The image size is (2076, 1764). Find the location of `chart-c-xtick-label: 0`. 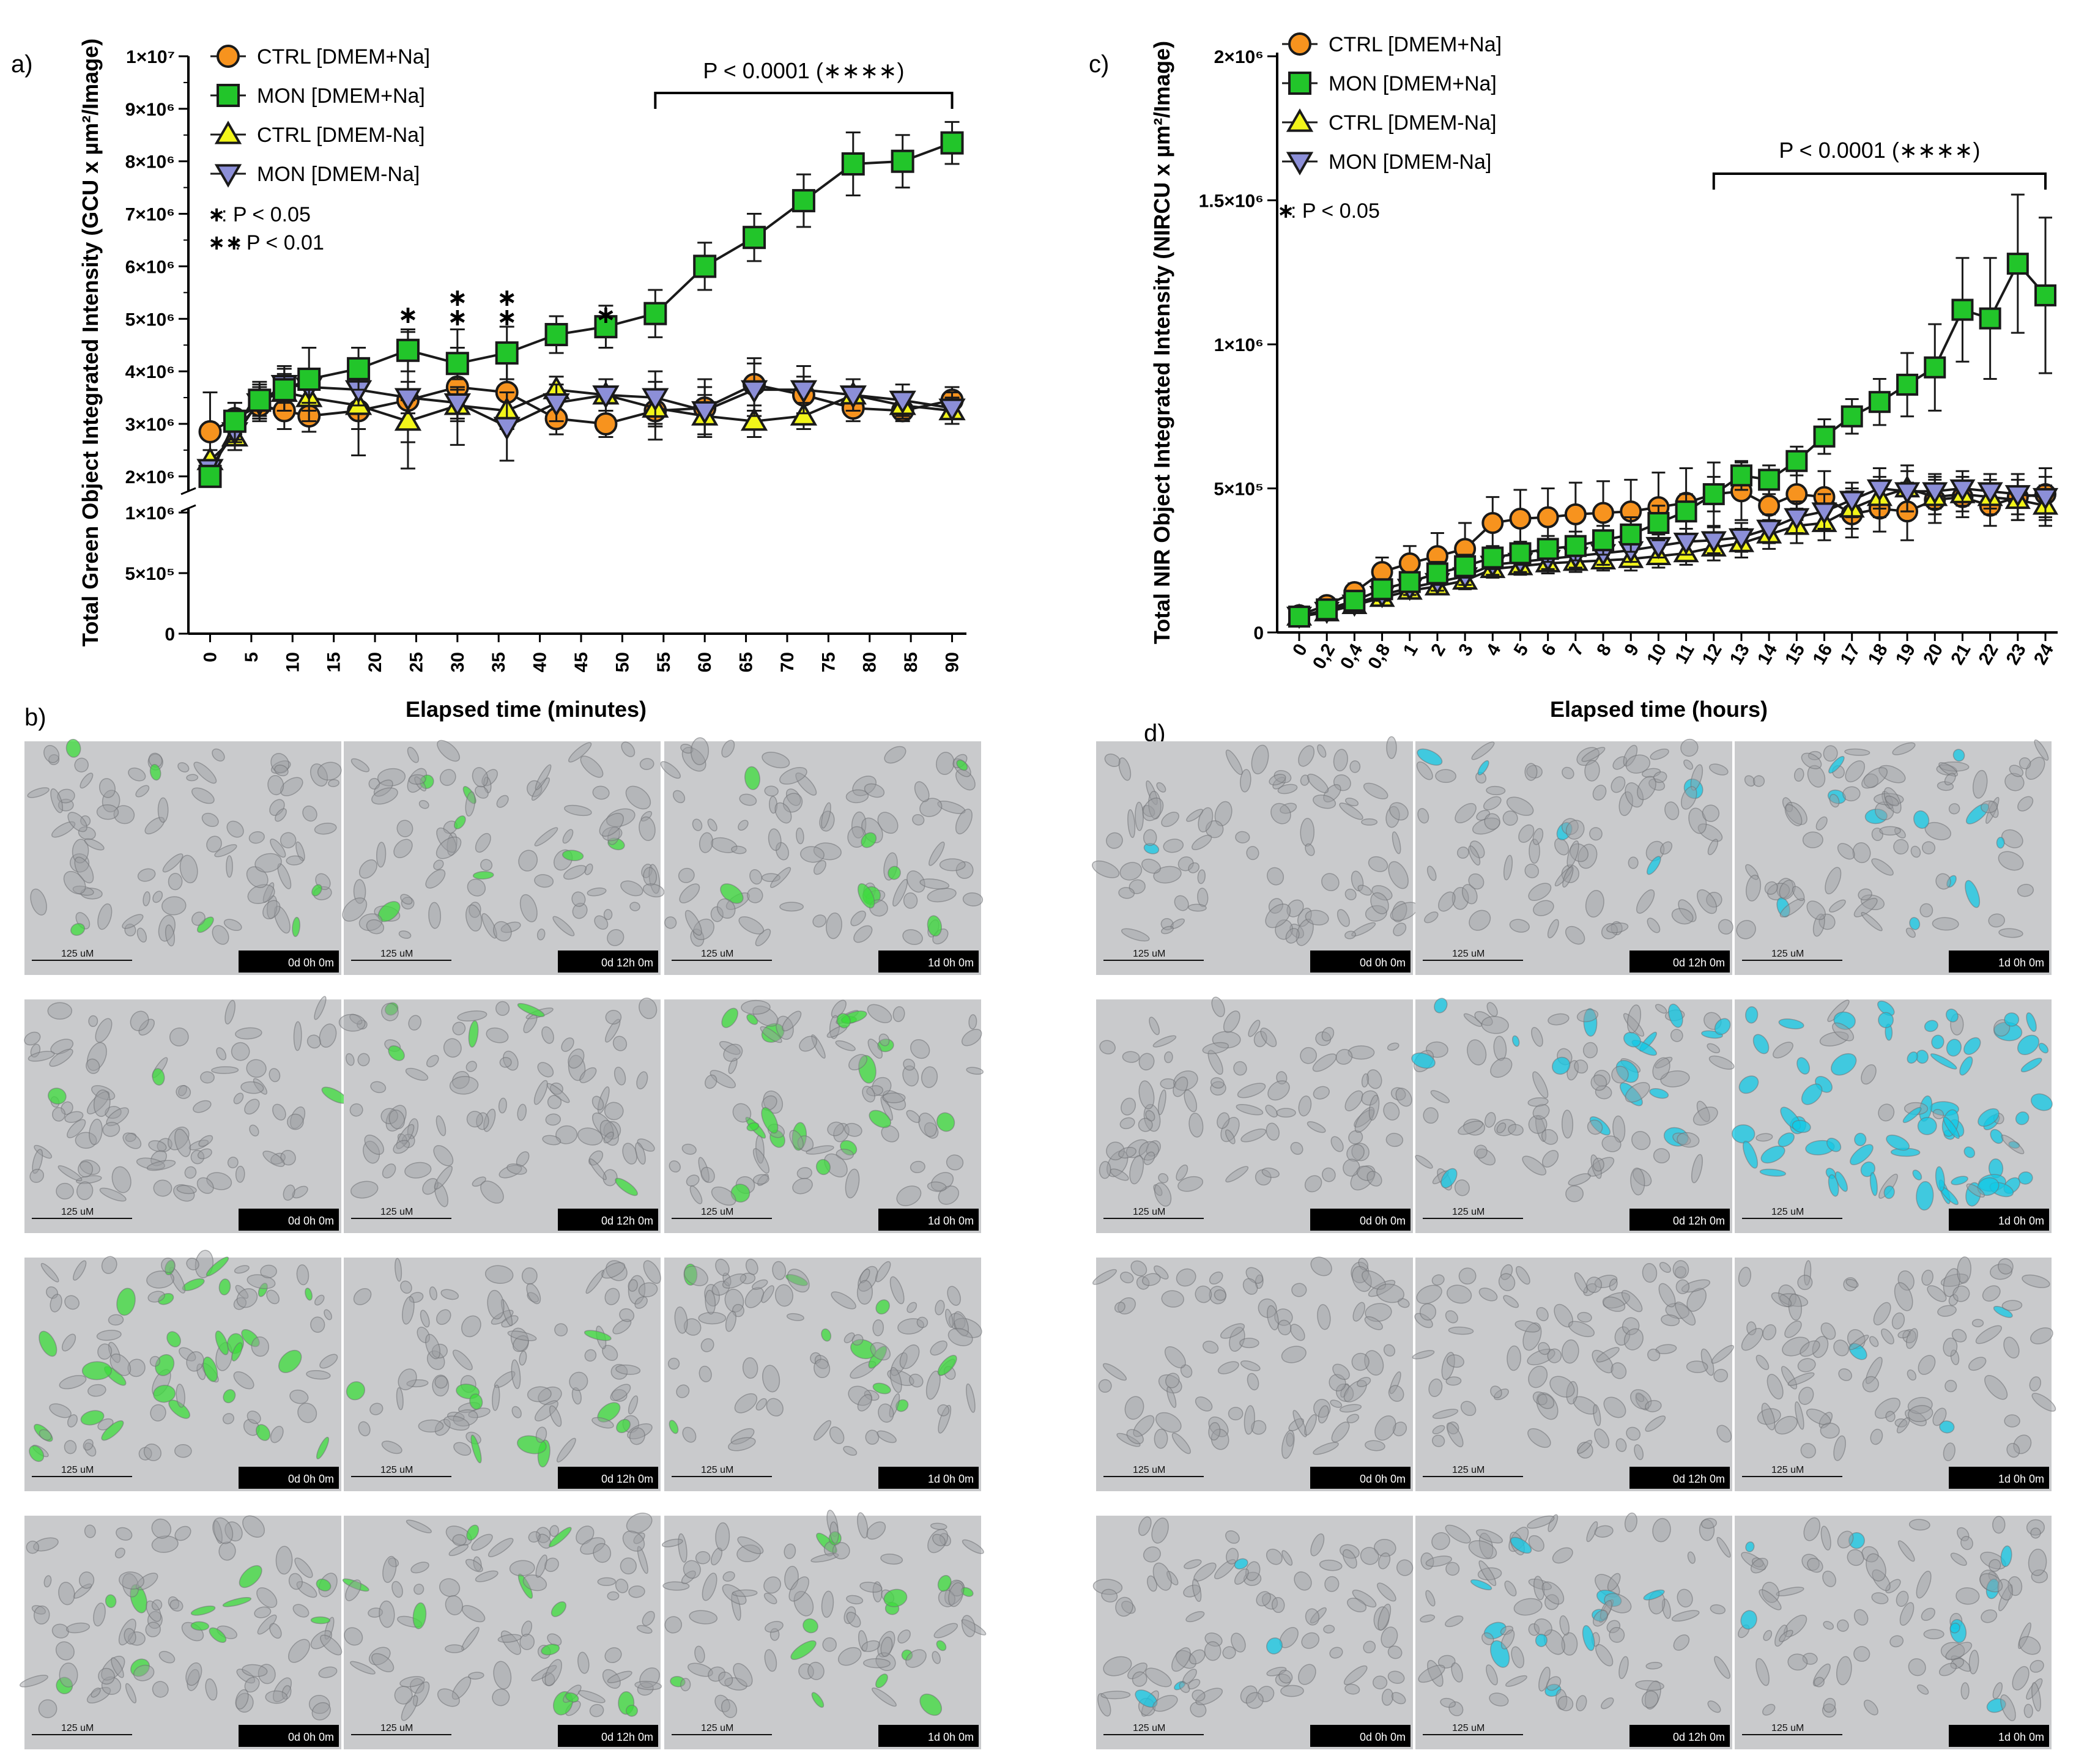

chart-c-xtick-label: 0 is located at coordinates (1300, 649).